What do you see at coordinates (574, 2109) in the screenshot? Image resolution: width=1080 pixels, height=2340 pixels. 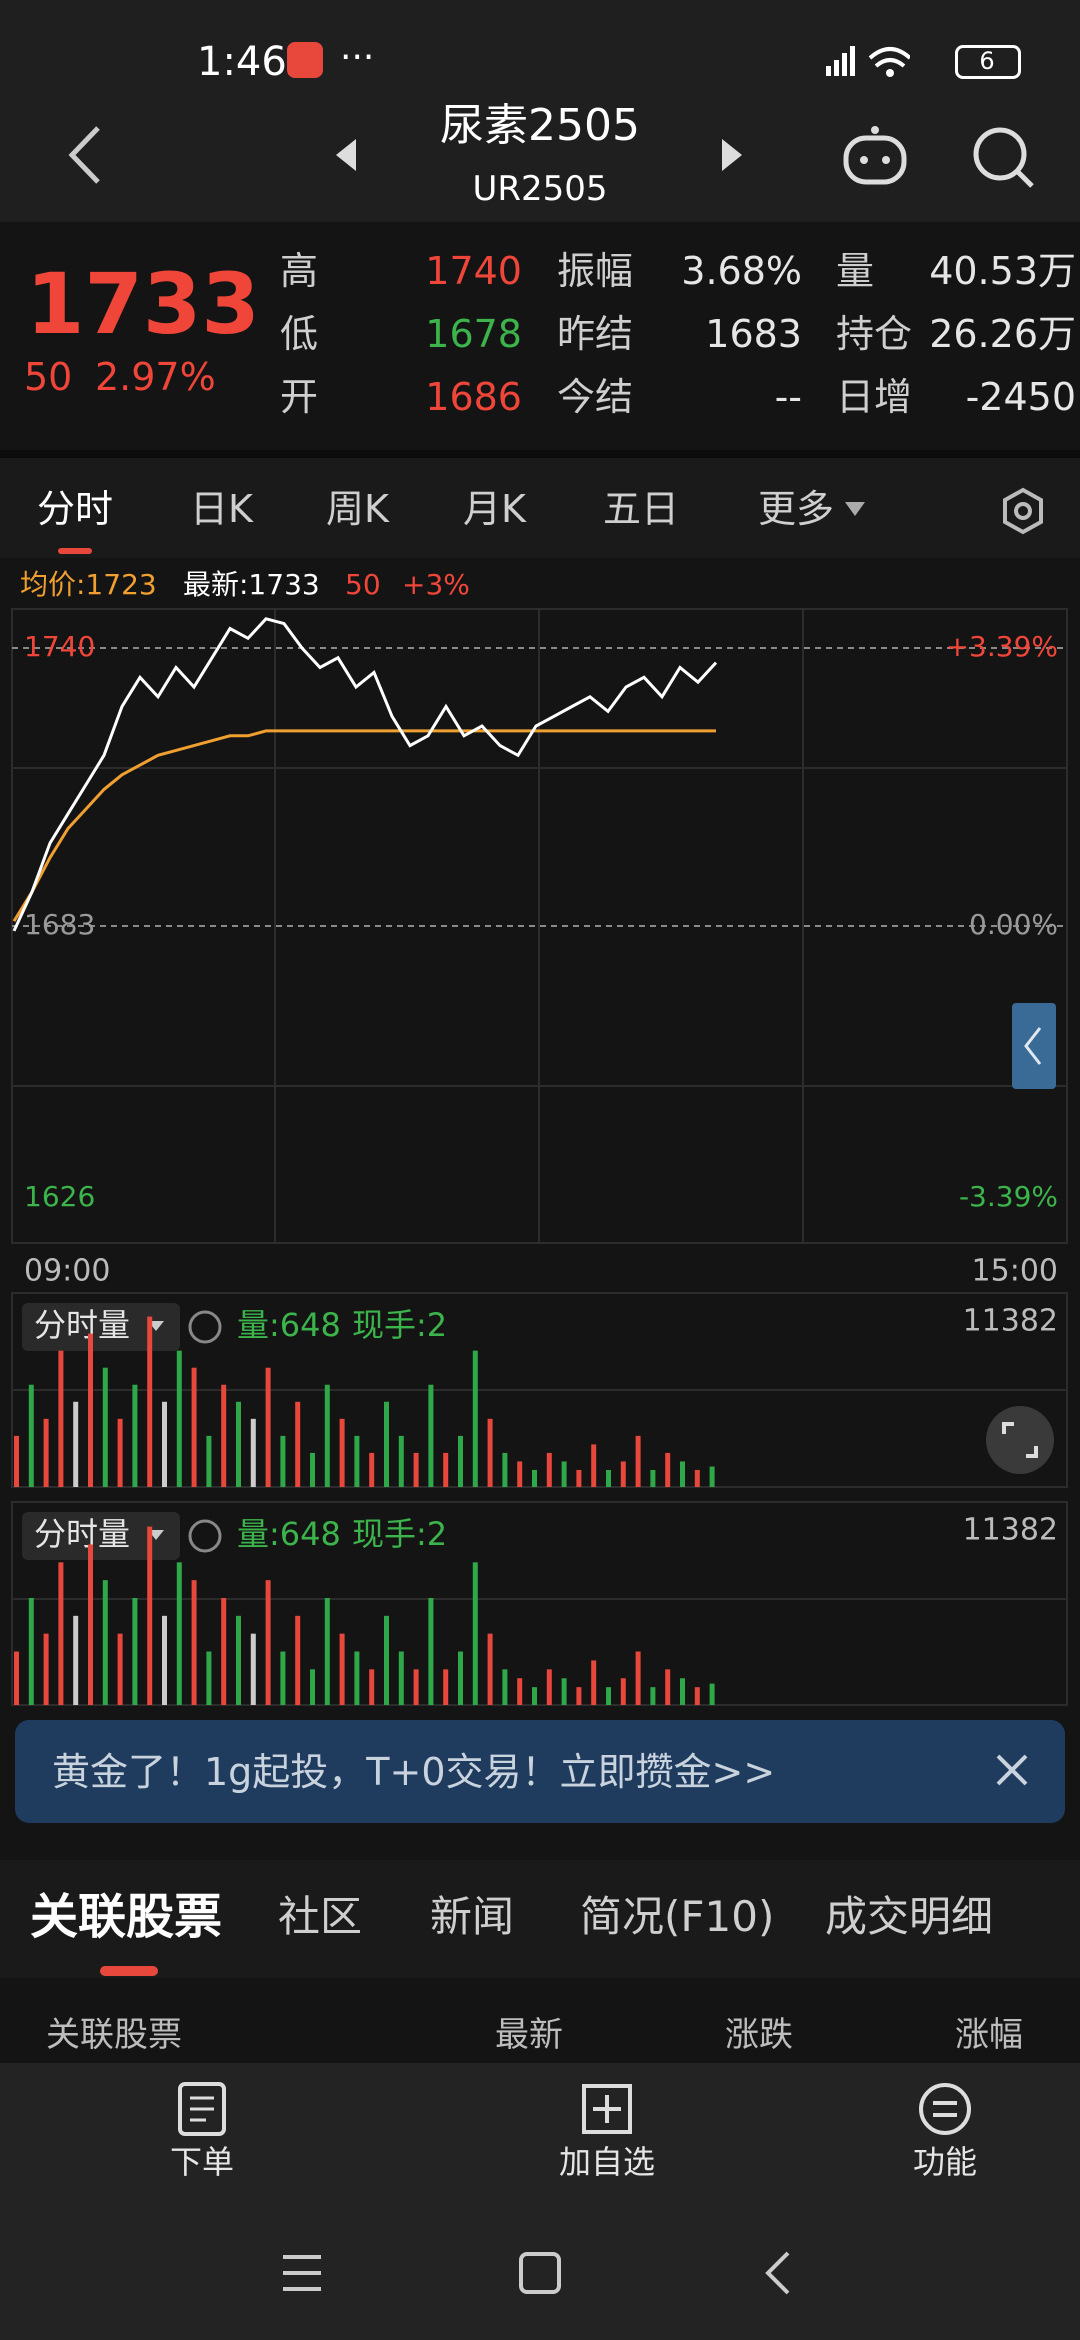 I see `bottom-icons` at bounding box center [574, 2109].